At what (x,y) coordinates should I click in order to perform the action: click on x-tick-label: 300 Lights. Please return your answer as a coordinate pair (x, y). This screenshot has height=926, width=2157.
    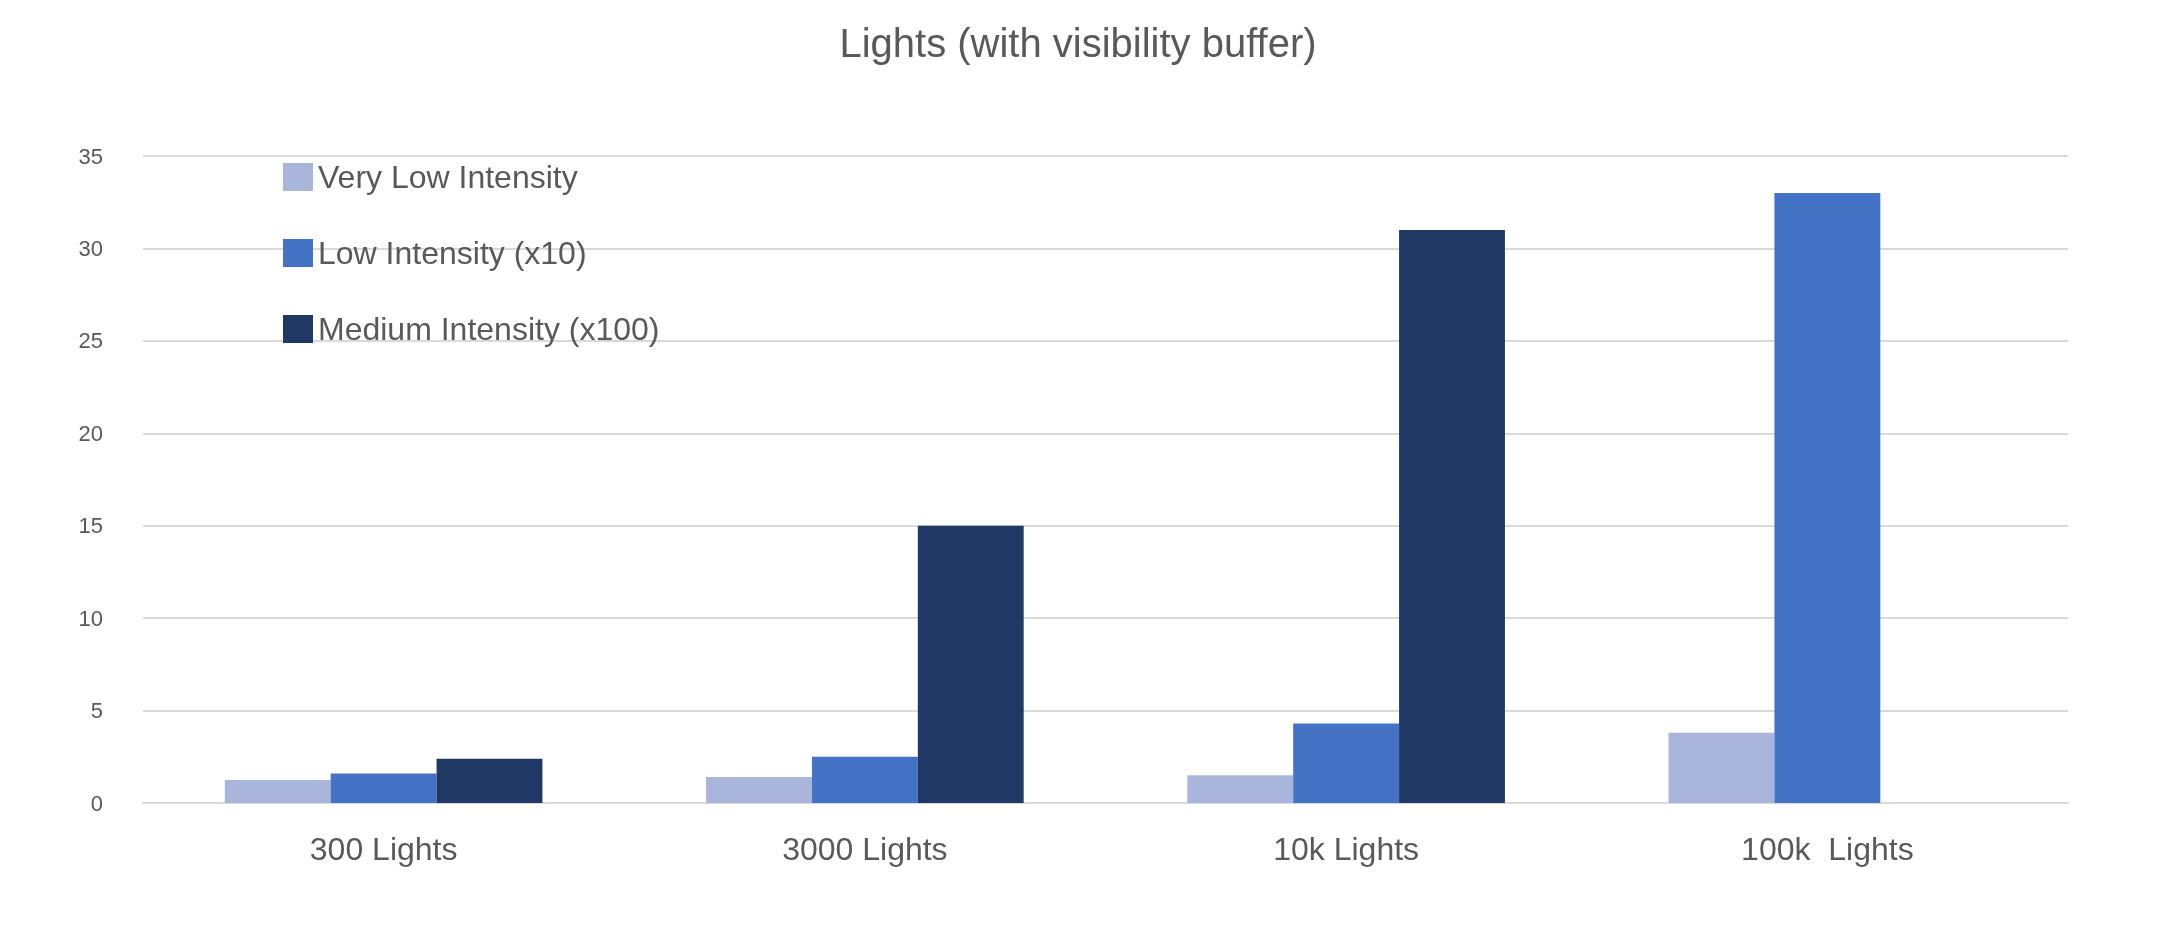
    Looking at the image, I should click on (383, 849).